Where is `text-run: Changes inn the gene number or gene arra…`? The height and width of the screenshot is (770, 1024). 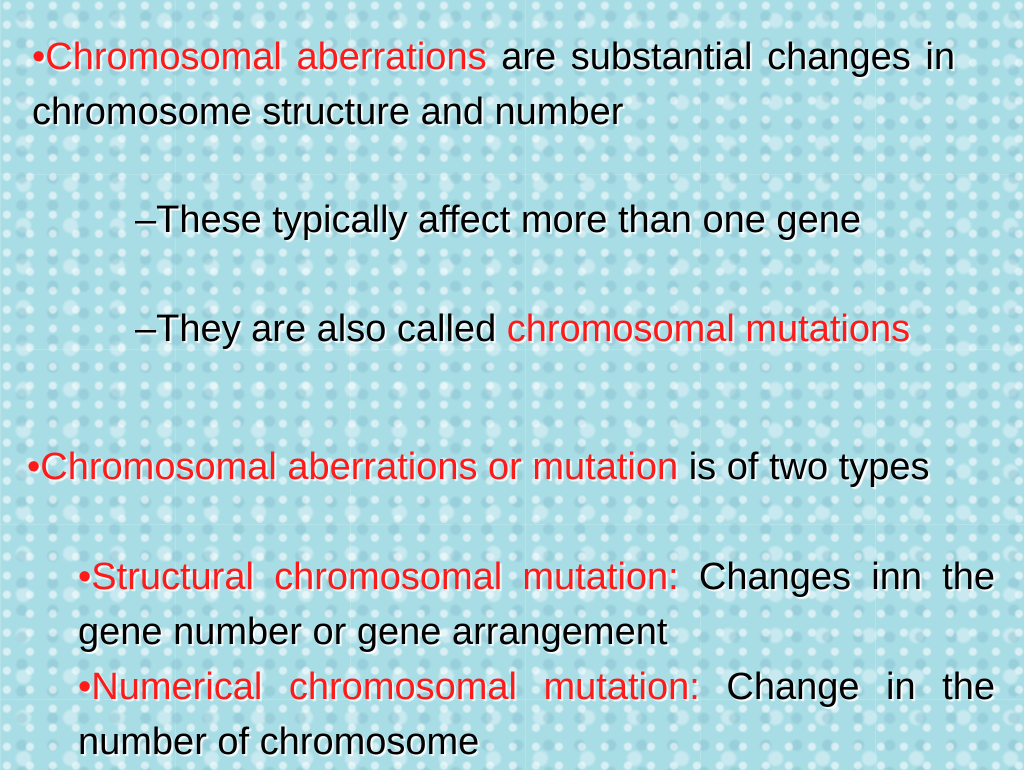
text-run: Changes inn the gene number or gene arra… is located at coordinates (536, 604).